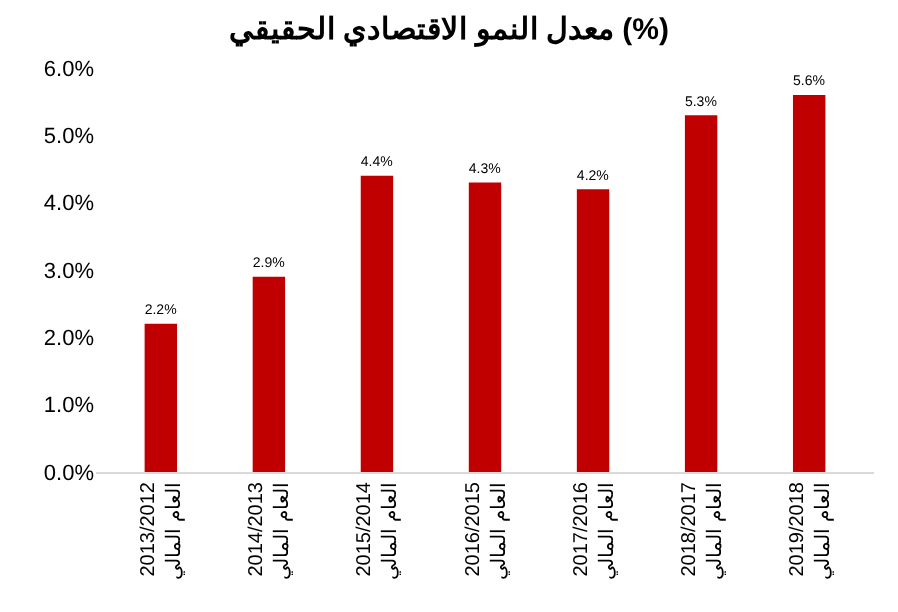  I want to click on y-tick-label: 6.0%, so click(69, 69).